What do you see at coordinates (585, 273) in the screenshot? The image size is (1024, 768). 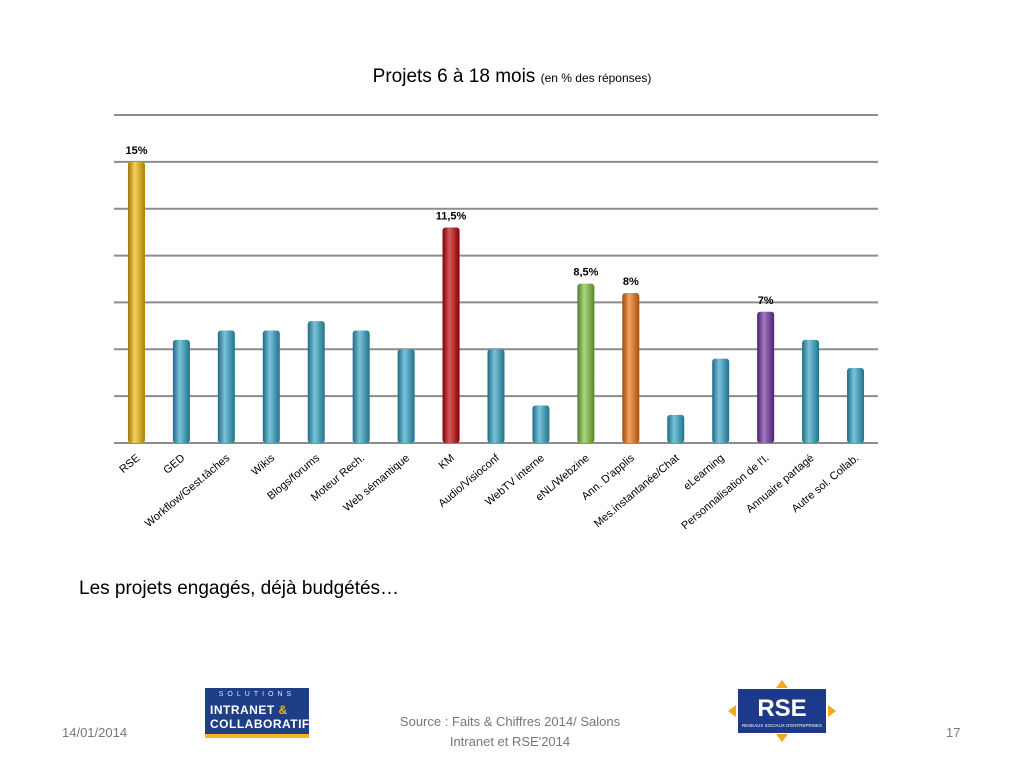 I see `data-label-10: 8,5%` at bounding box center [585, 273].